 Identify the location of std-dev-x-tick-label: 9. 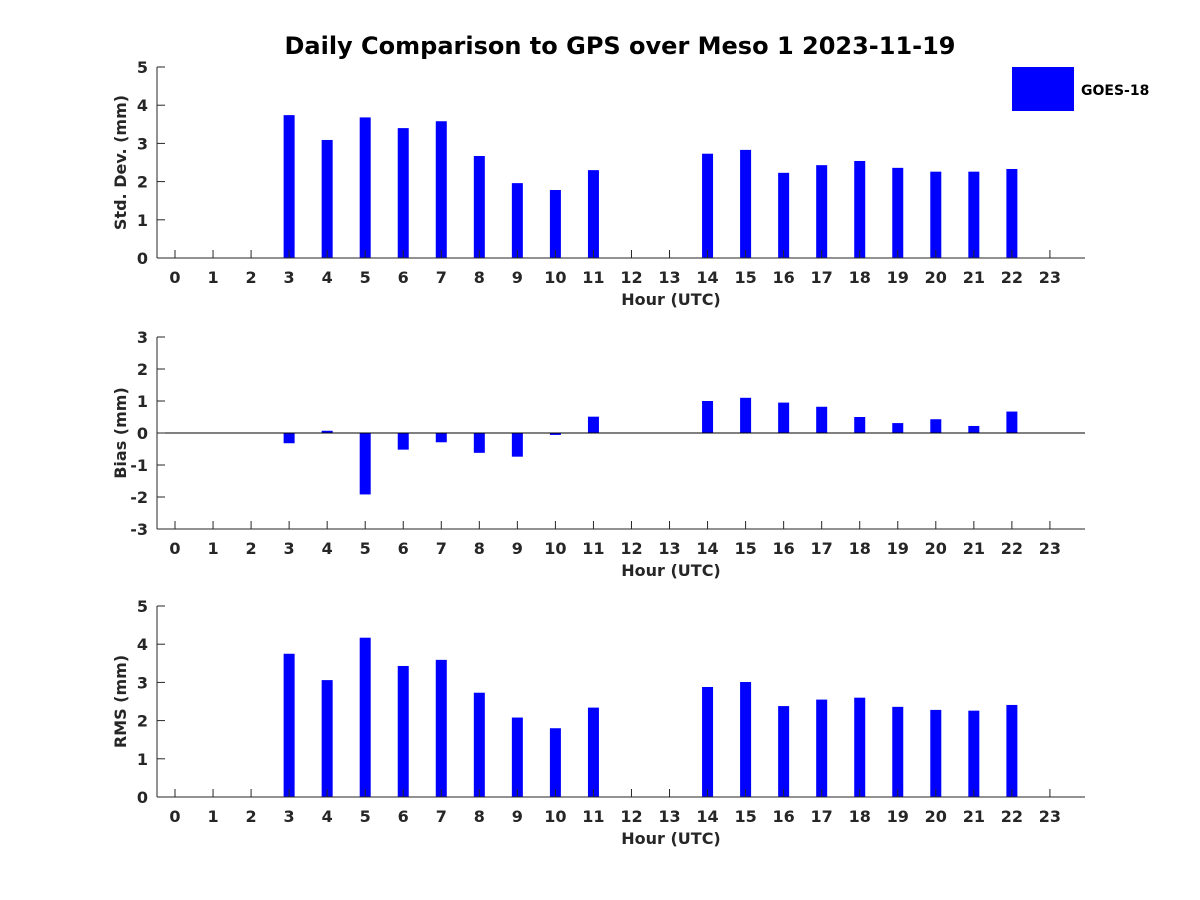
(517, 277).